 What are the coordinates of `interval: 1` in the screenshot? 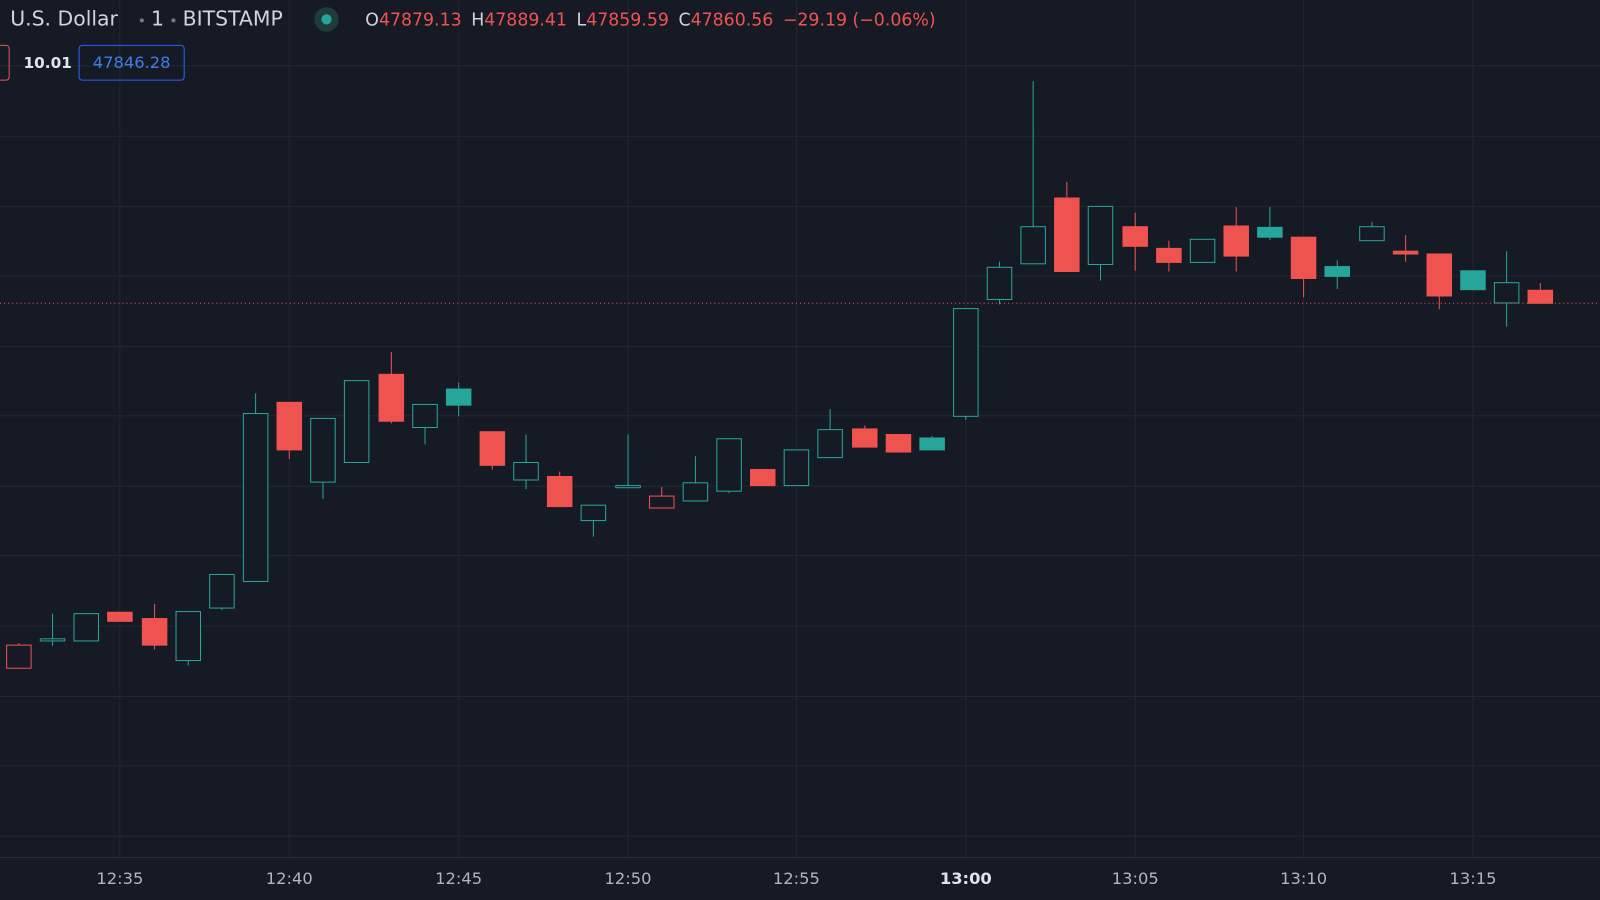 It's located at (157, 18).